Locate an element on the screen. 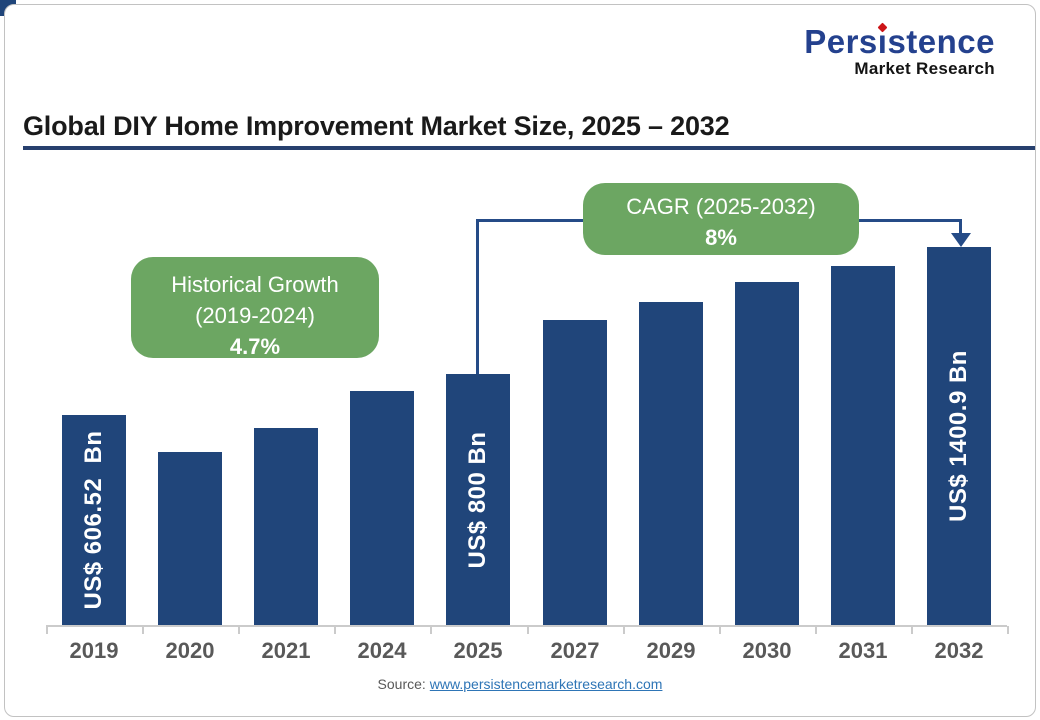 This screenshot has width=1040, height=720. x-tick-label-2032: 2032 is located at coordinates (959, 650).